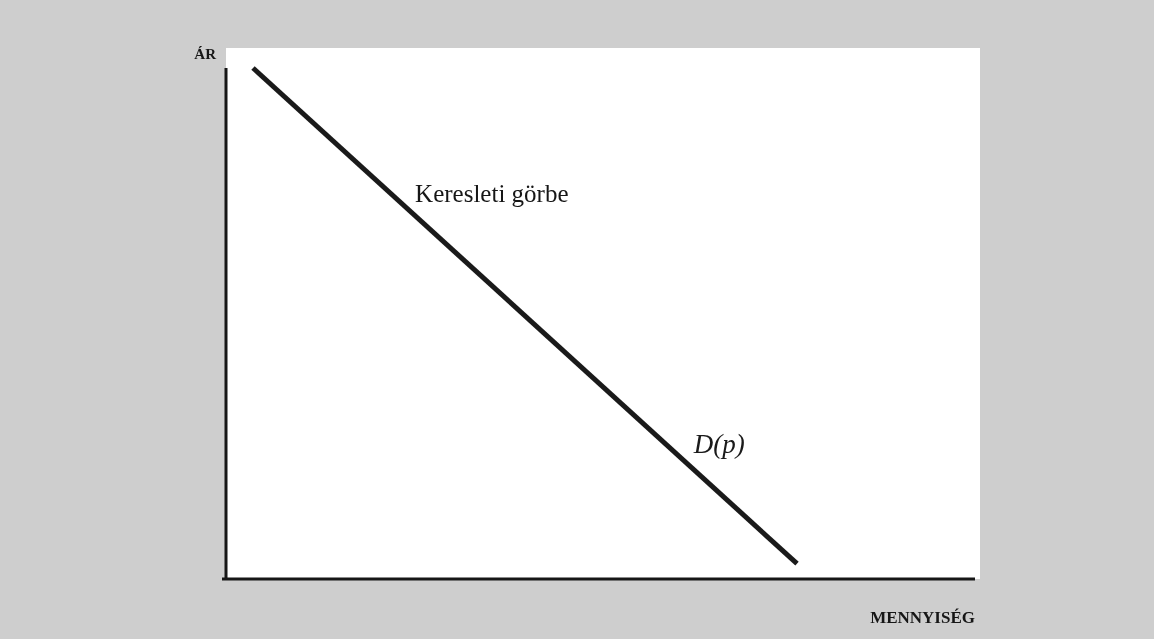 Image resolution: width=1154 pixels, height=639 pixels. Describe the element at coordinates (922, 617) in the screenshot. I see `x-axis-title: MENNYISÉG` at that location.